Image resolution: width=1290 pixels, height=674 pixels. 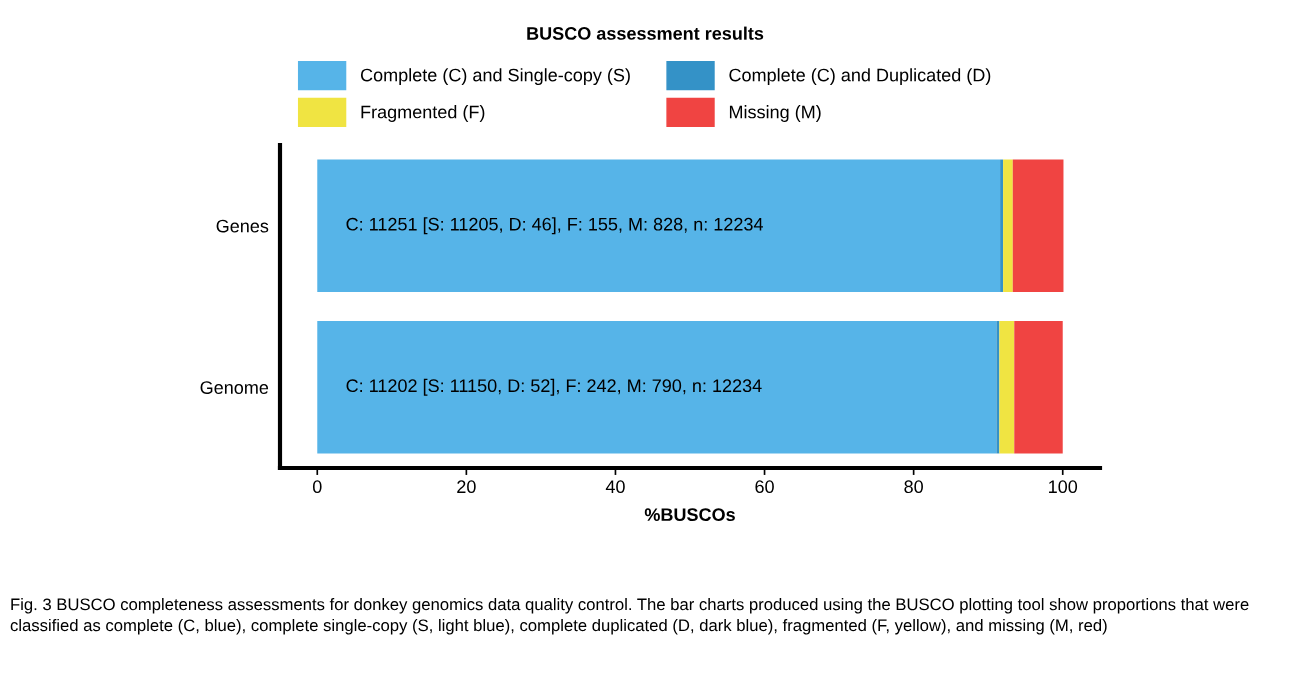 What do you see at coordinates (242, 226) in the screenshot?
I see `y-tick-label: Genes` at bounding box center [242, 226].